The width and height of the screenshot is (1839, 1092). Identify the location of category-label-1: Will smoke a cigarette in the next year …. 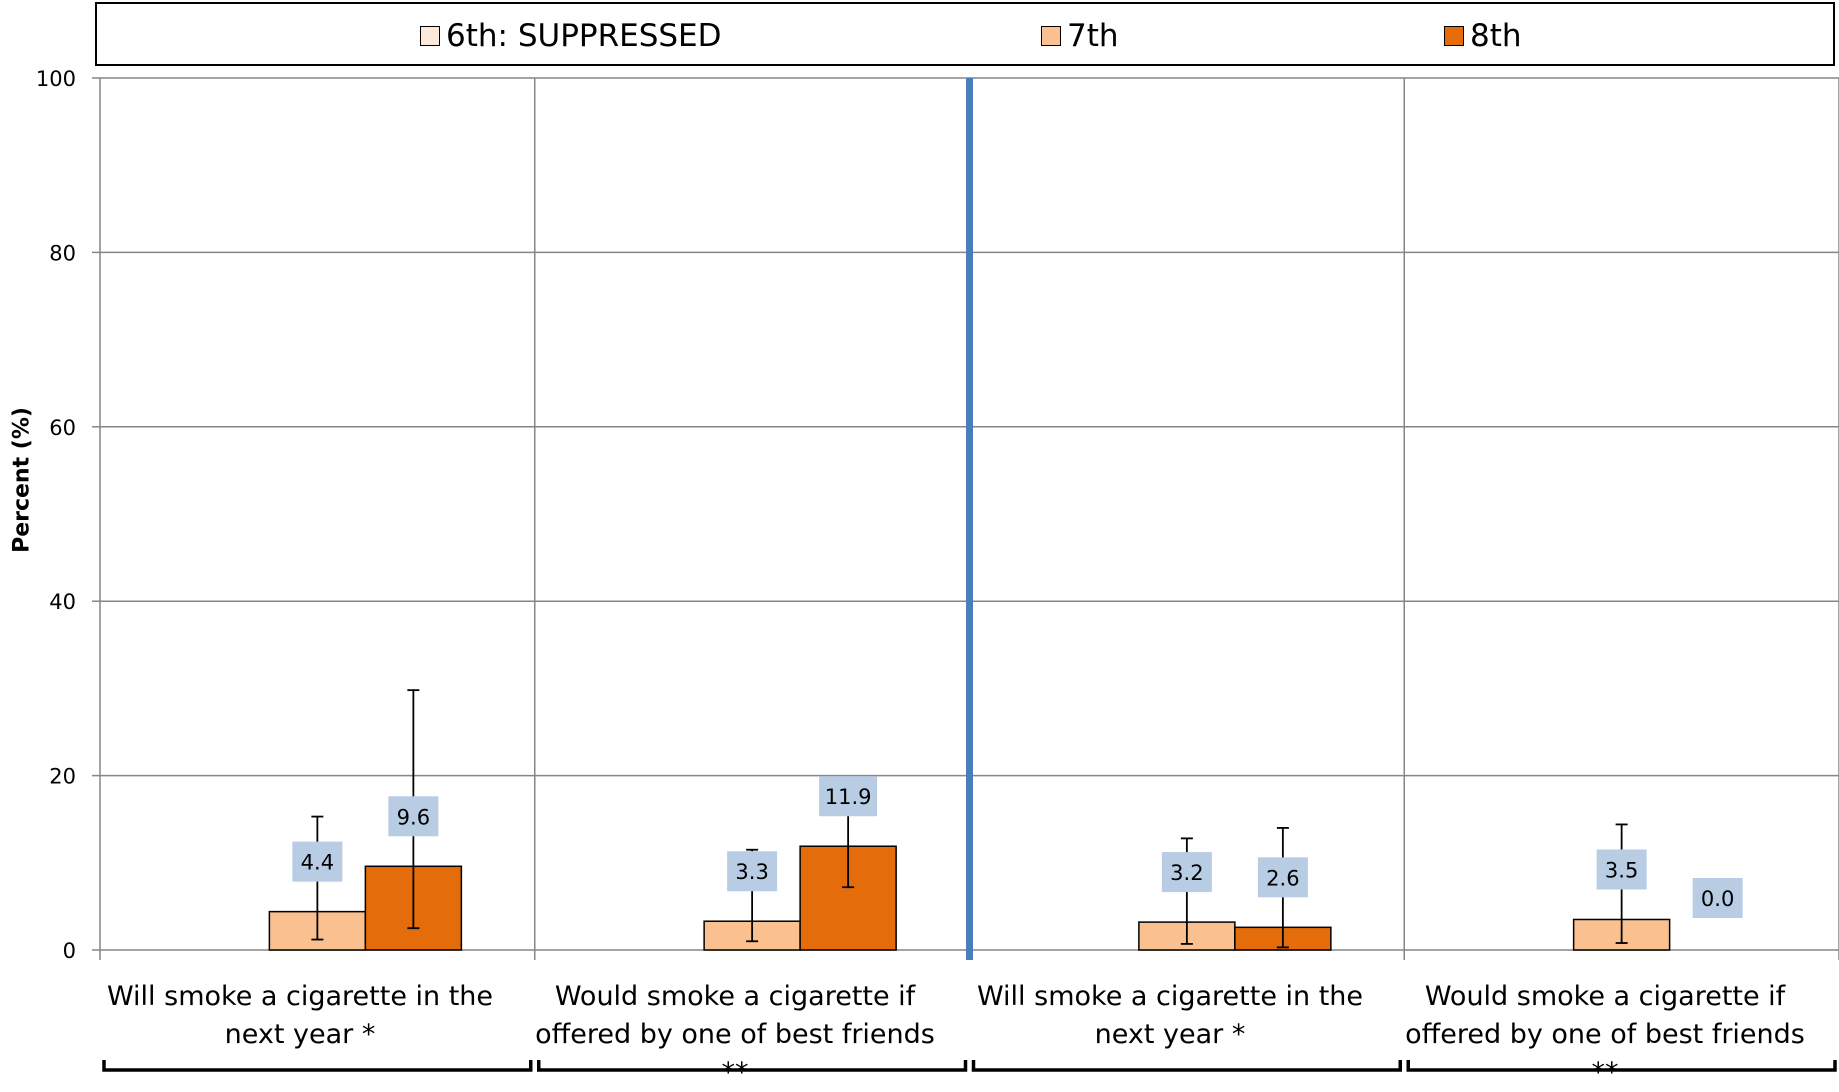
(300, 1015).